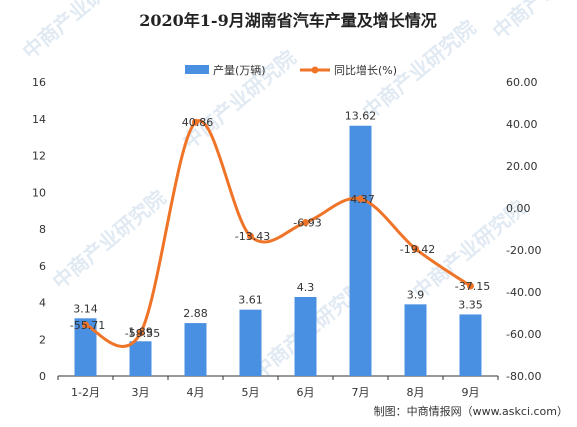 The image size is (577, 427). What do you see at coordinates (197, 69) in the screenshot?
I see `legend-swatch-bar` at bounding box center [197, 69].